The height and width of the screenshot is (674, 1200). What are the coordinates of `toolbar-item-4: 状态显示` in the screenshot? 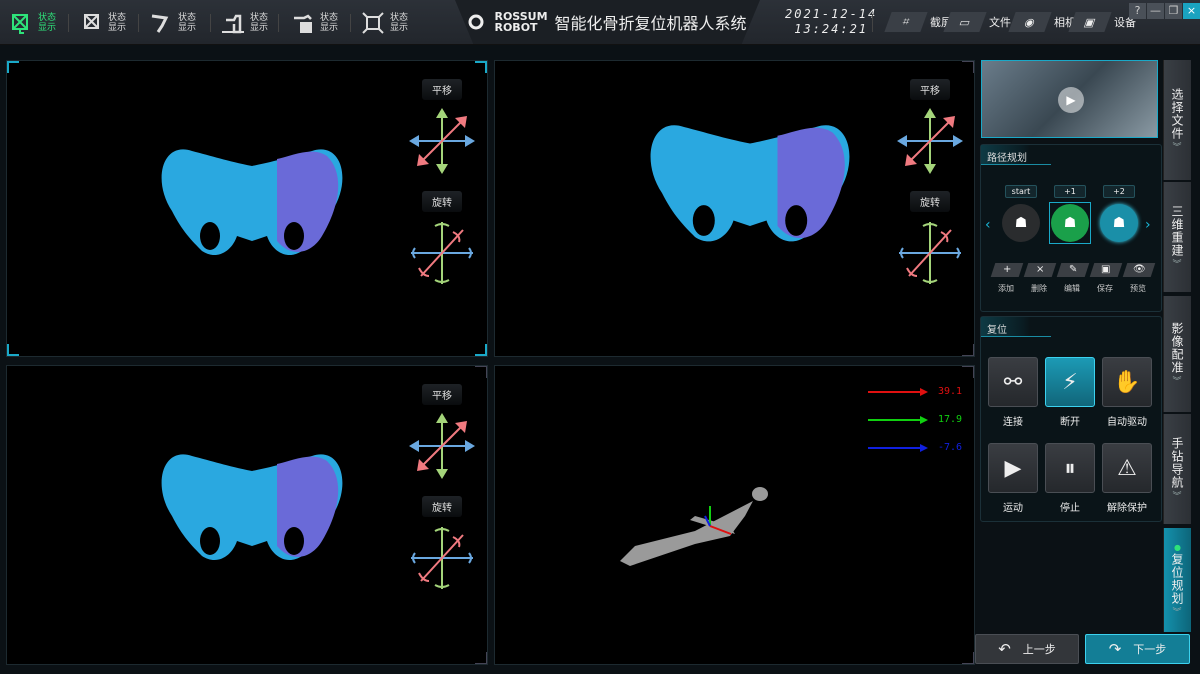 It's located at (315, 23).